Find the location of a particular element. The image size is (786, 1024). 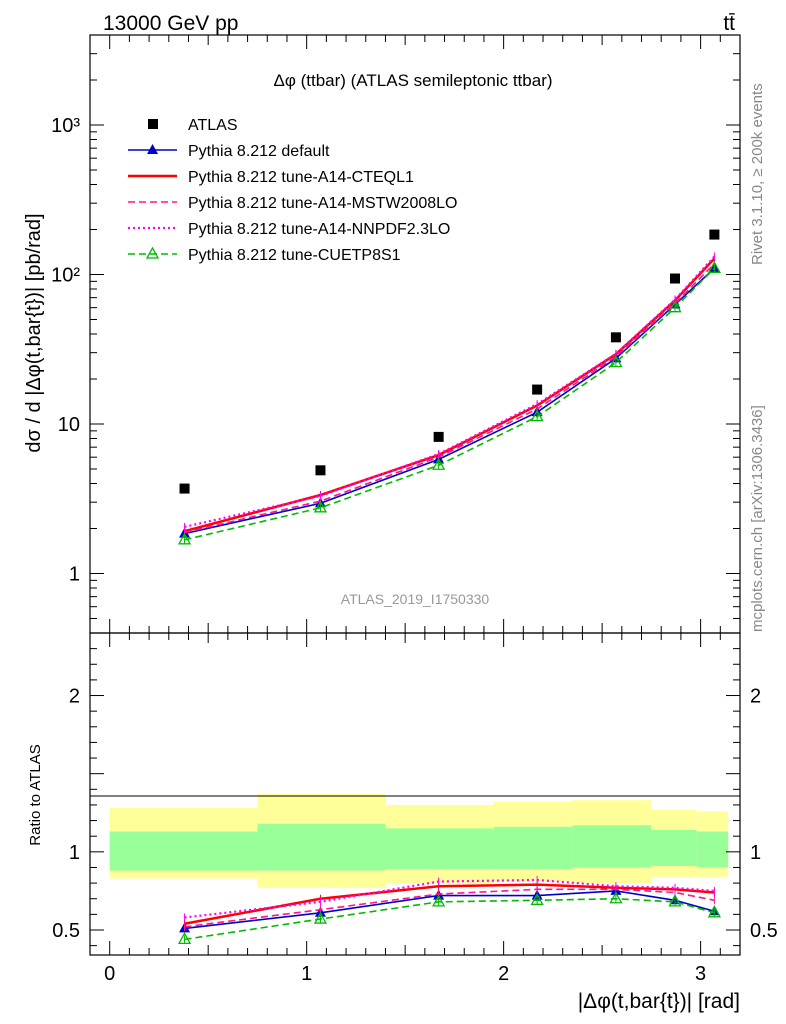

legend-label: Pythia 8.212 tune-A14-MSTW2008LO is located at coordinates (322, 203).